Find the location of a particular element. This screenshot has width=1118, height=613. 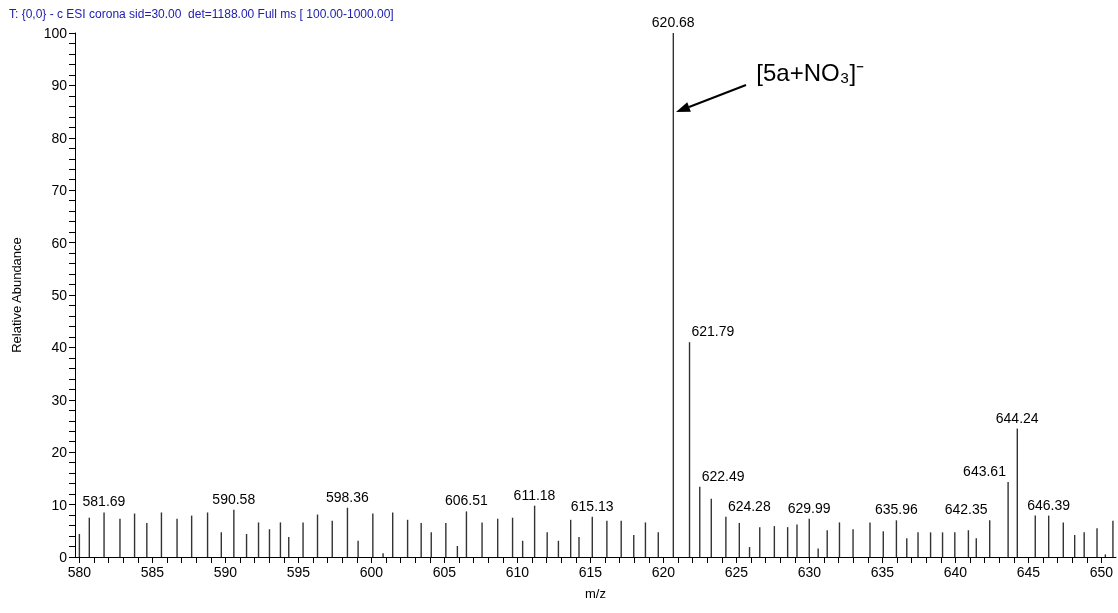

y-tick-label: 40 is located at coordinates (59, 347).